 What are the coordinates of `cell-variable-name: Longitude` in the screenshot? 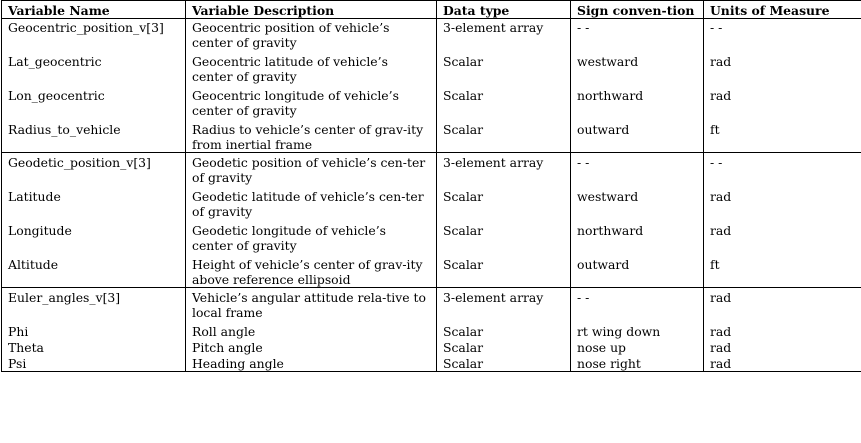 It's located at (93, 239).